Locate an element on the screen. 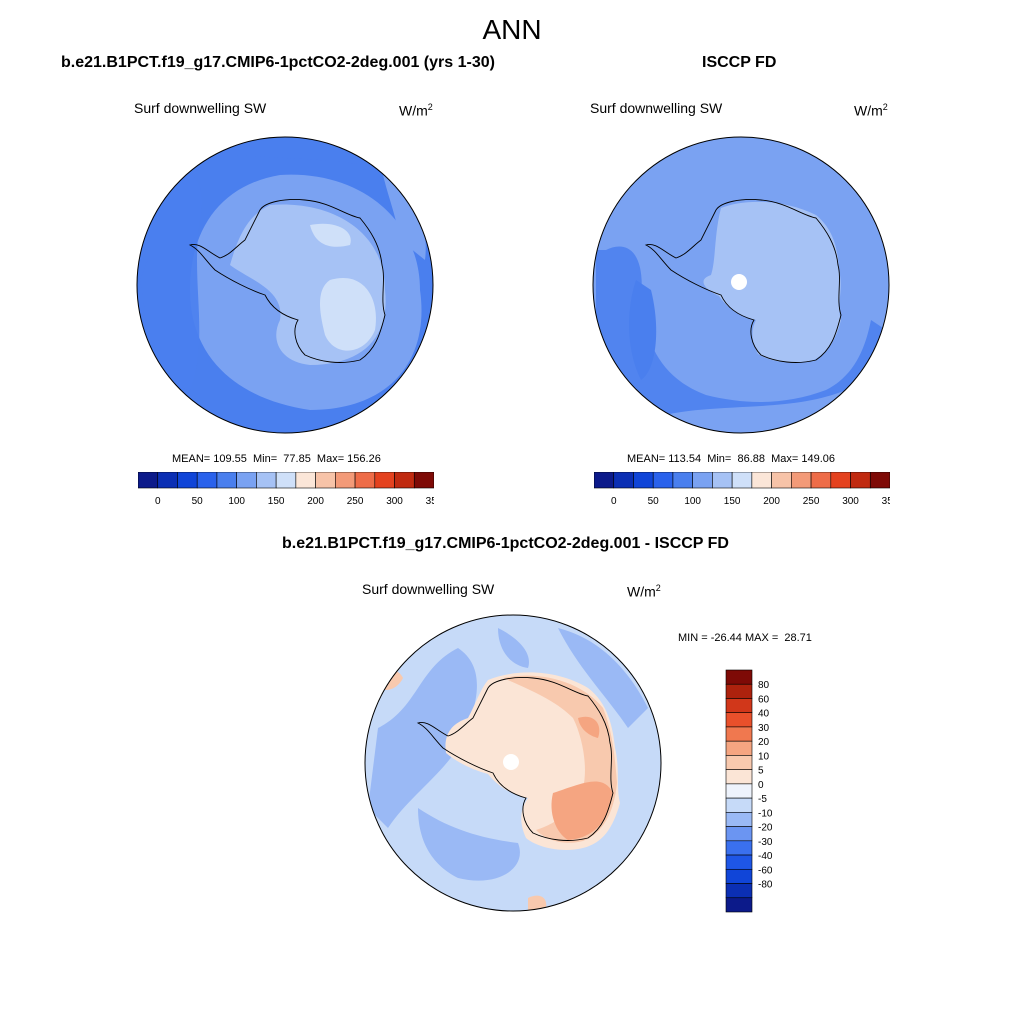  left-colorbar-tick-label: 350 is located at coordinates (430, 501).